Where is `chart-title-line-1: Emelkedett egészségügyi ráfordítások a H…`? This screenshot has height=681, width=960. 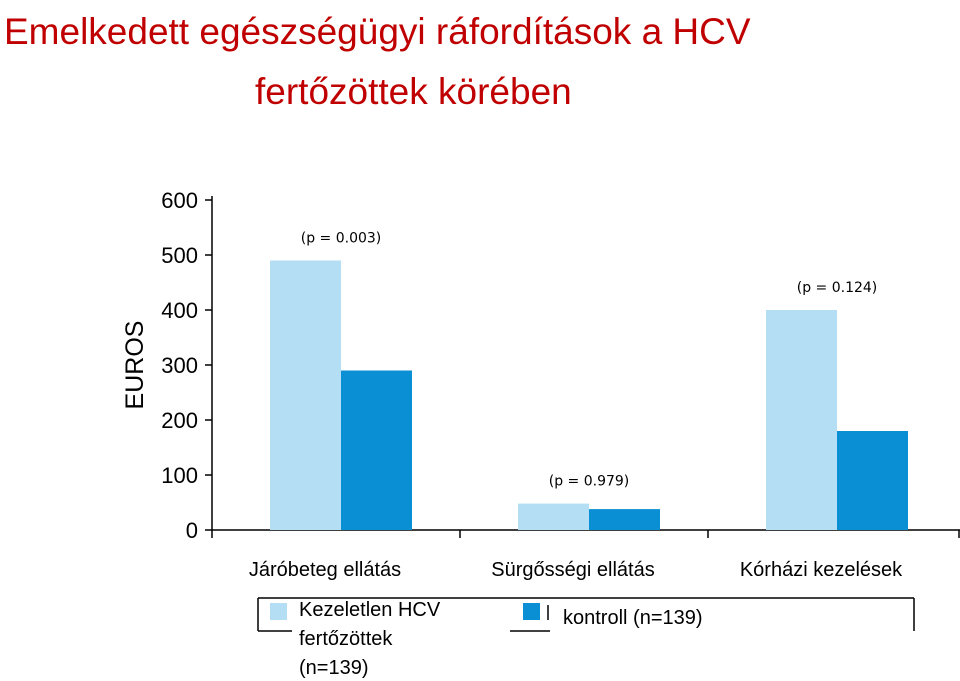 chart-title-line-1: Emelkedett egészségügyi ráfordítások a H… is located at coordinates (377, 31).